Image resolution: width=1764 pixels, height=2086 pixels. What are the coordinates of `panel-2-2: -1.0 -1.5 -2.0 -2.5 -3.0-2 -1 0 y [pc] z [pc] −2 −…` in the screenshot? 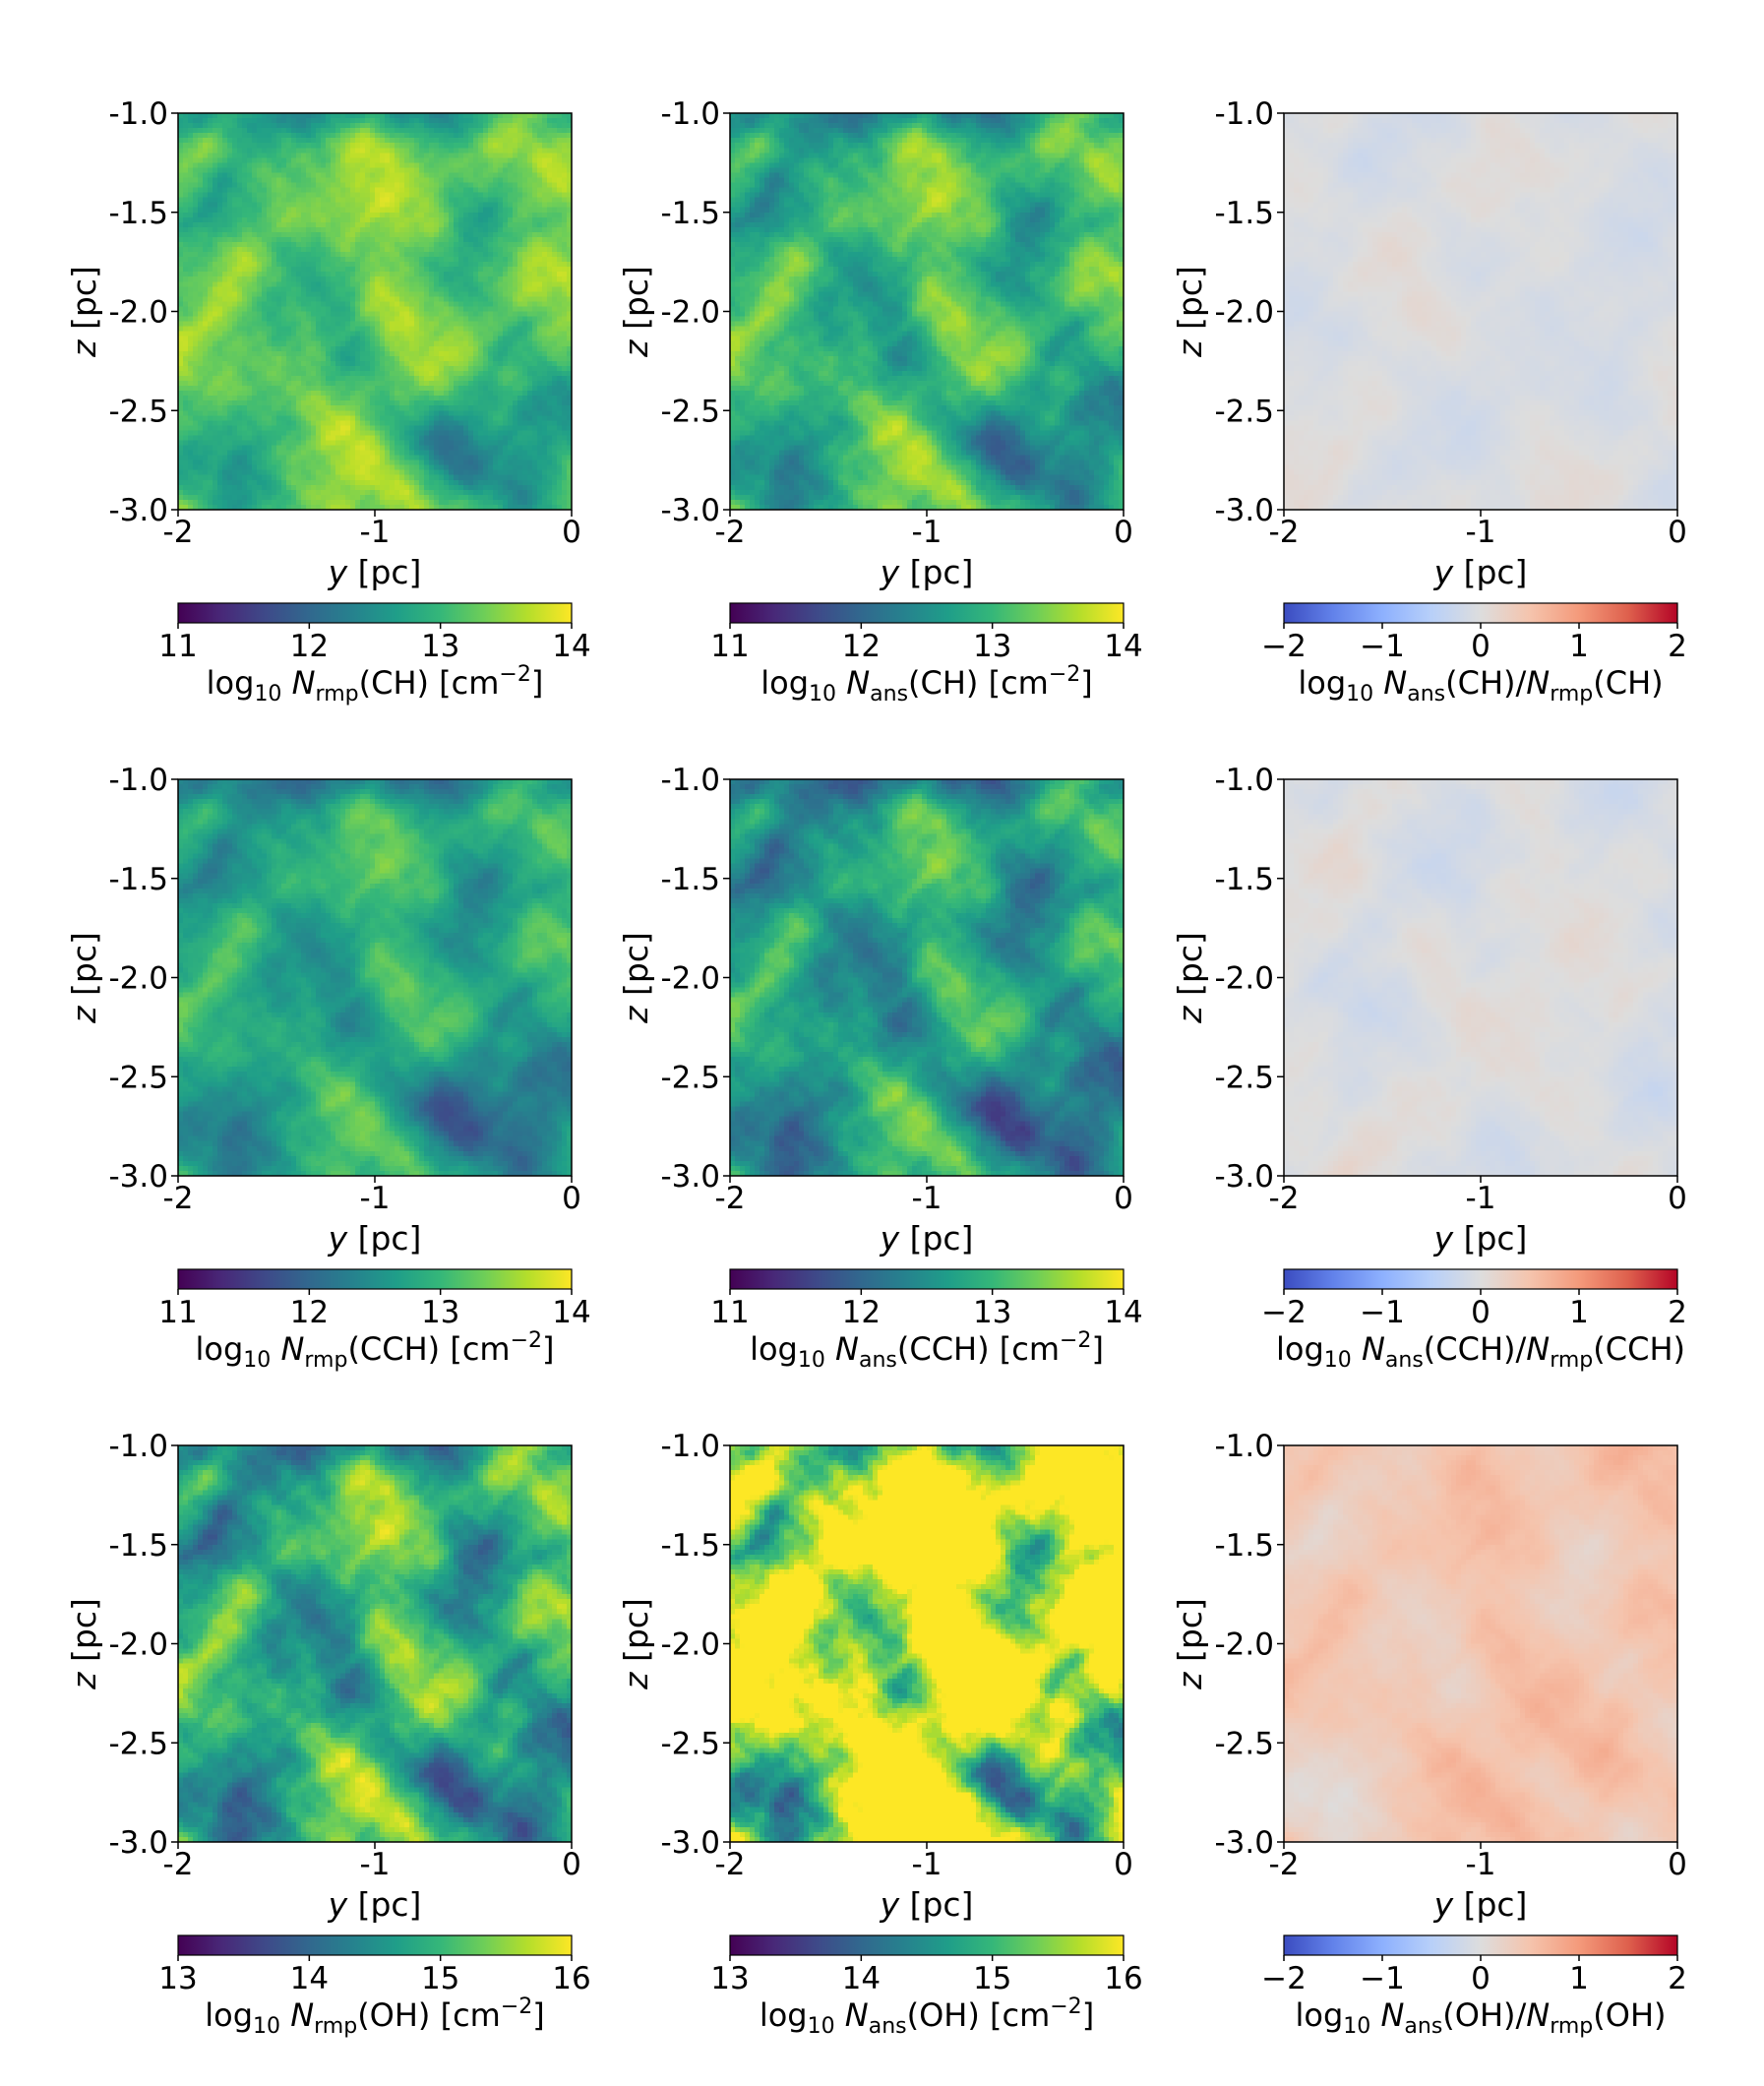 It's located at (1429, 1734).